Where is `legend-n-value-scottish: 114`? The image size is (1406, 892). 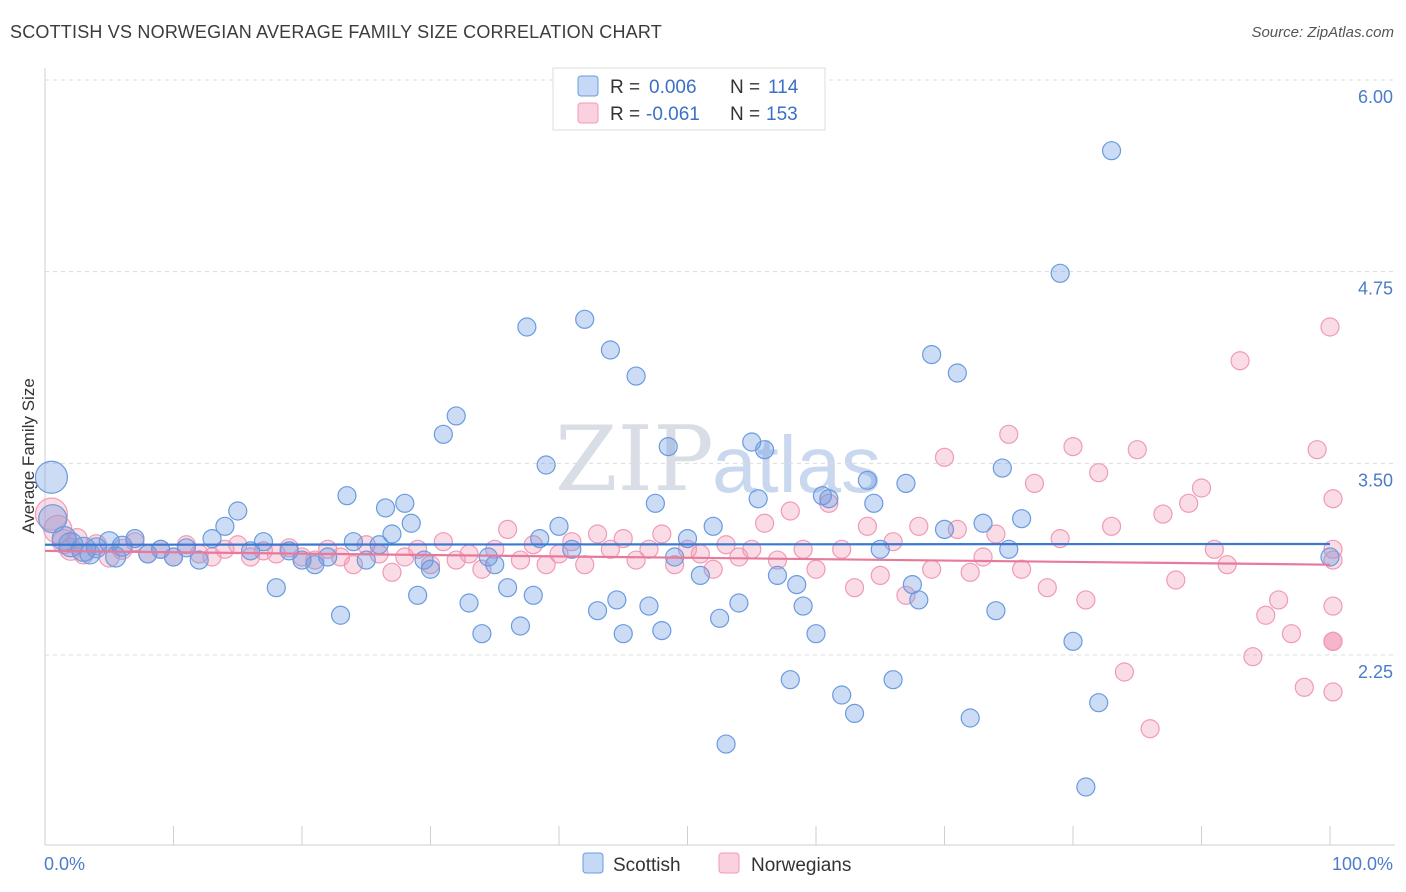 legend-n-value-scottish: 114 is located at coordinates (783, 87).